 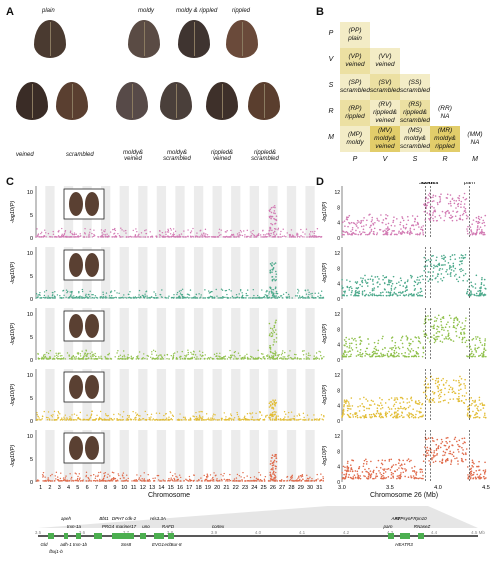 I want to click on y-tick-label: 10, so click(x=30, y=437).